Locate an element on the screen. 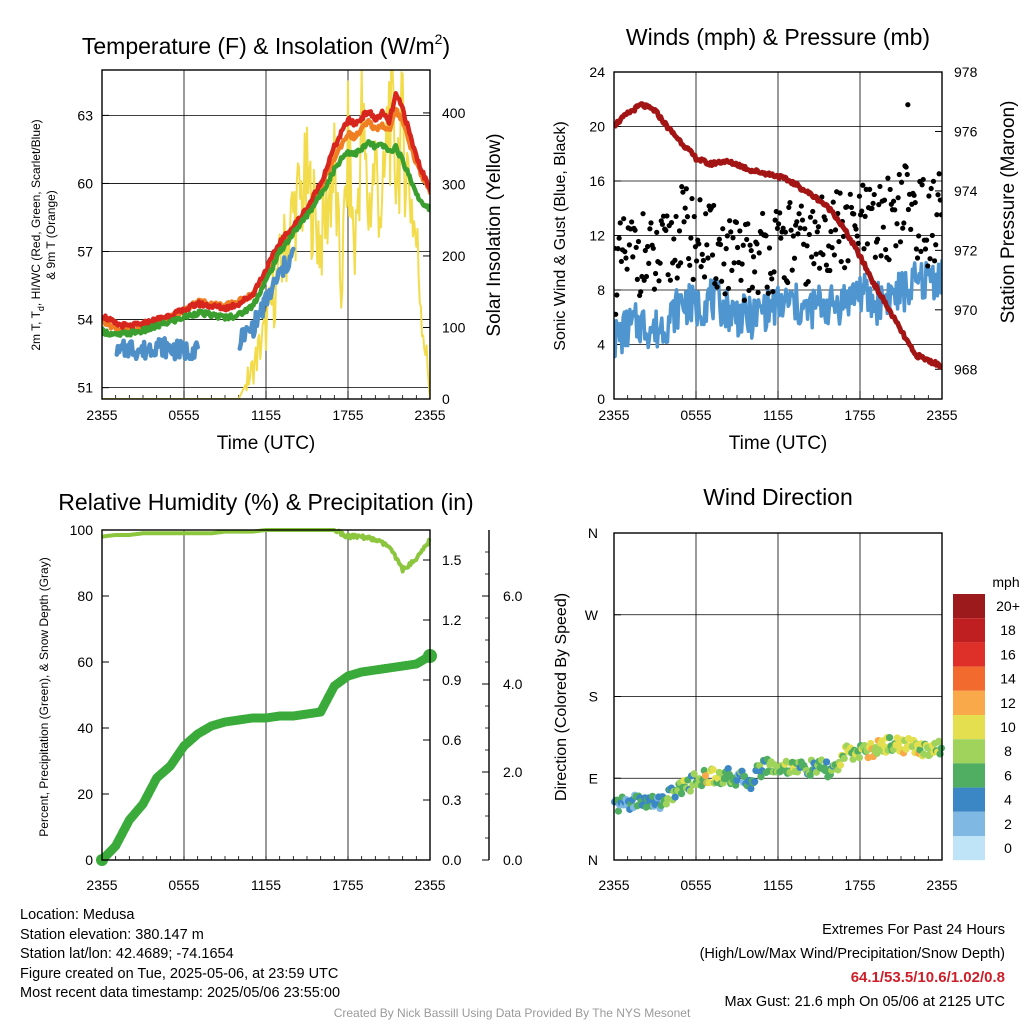 This screenshot has height=1024, width=1024. wind-speed-legend-label: 0 is located at coordinates (1008, 848).